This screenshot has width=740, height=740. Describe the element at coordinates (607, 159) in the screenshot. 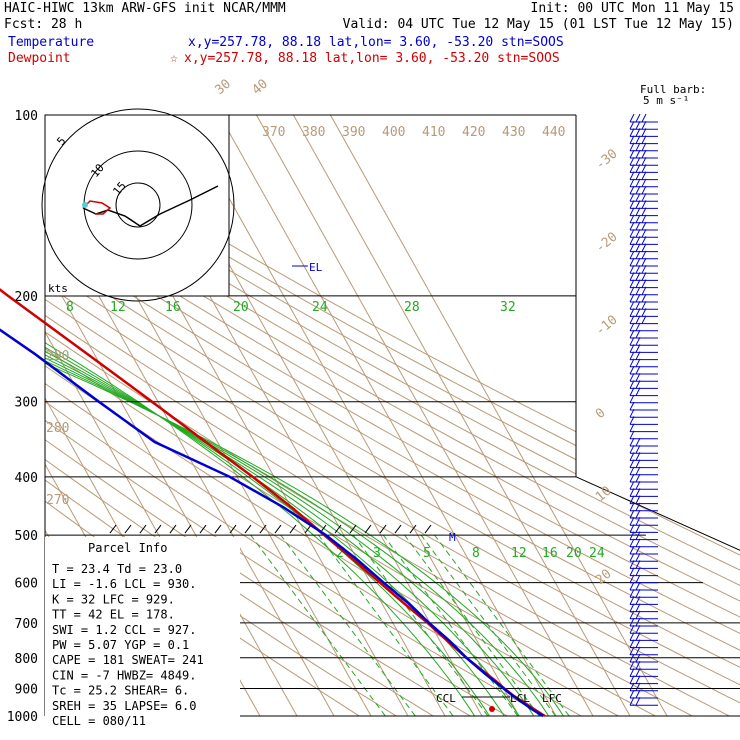

I see `isotherm-label: -30` at that location.